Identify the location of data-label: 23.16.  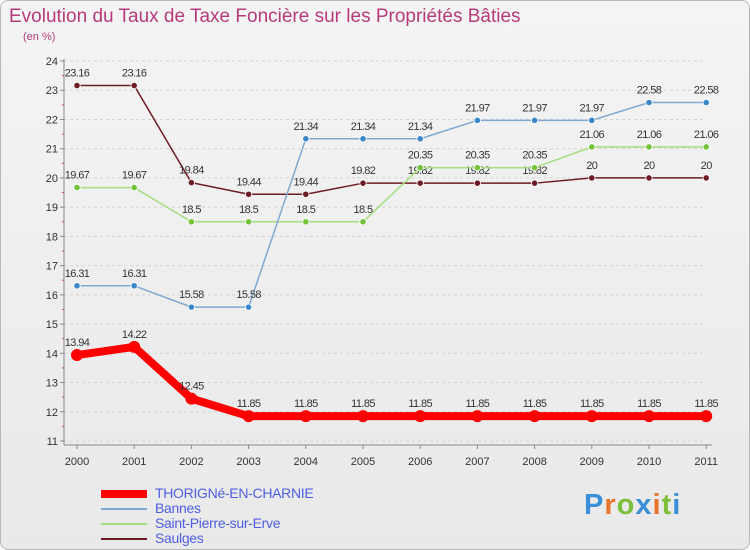
(134, 74).